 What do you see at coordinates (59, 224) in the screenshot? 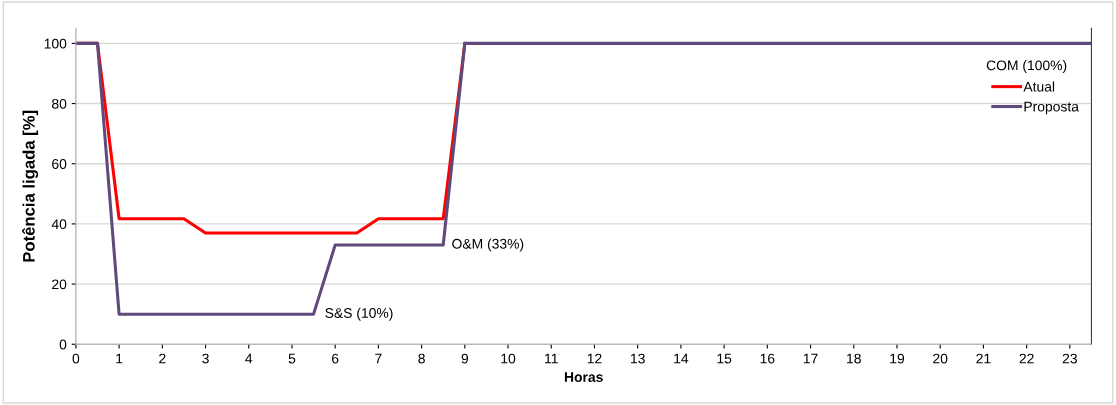
I see `y-tick-label: 40` at bounding box center [59, 224].